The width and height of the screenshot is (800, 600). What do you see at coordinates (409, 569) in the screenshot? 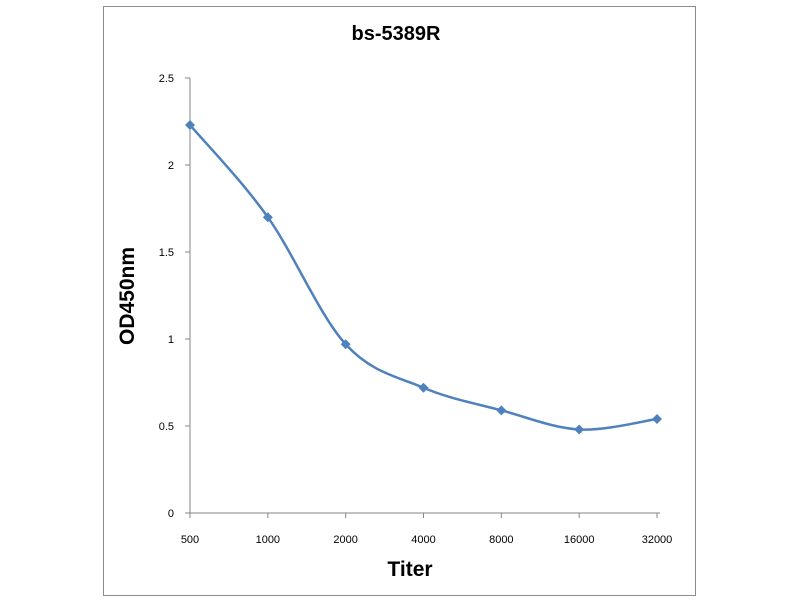
I see `x-axis-title: Titer` at bounding box center [409, 569].